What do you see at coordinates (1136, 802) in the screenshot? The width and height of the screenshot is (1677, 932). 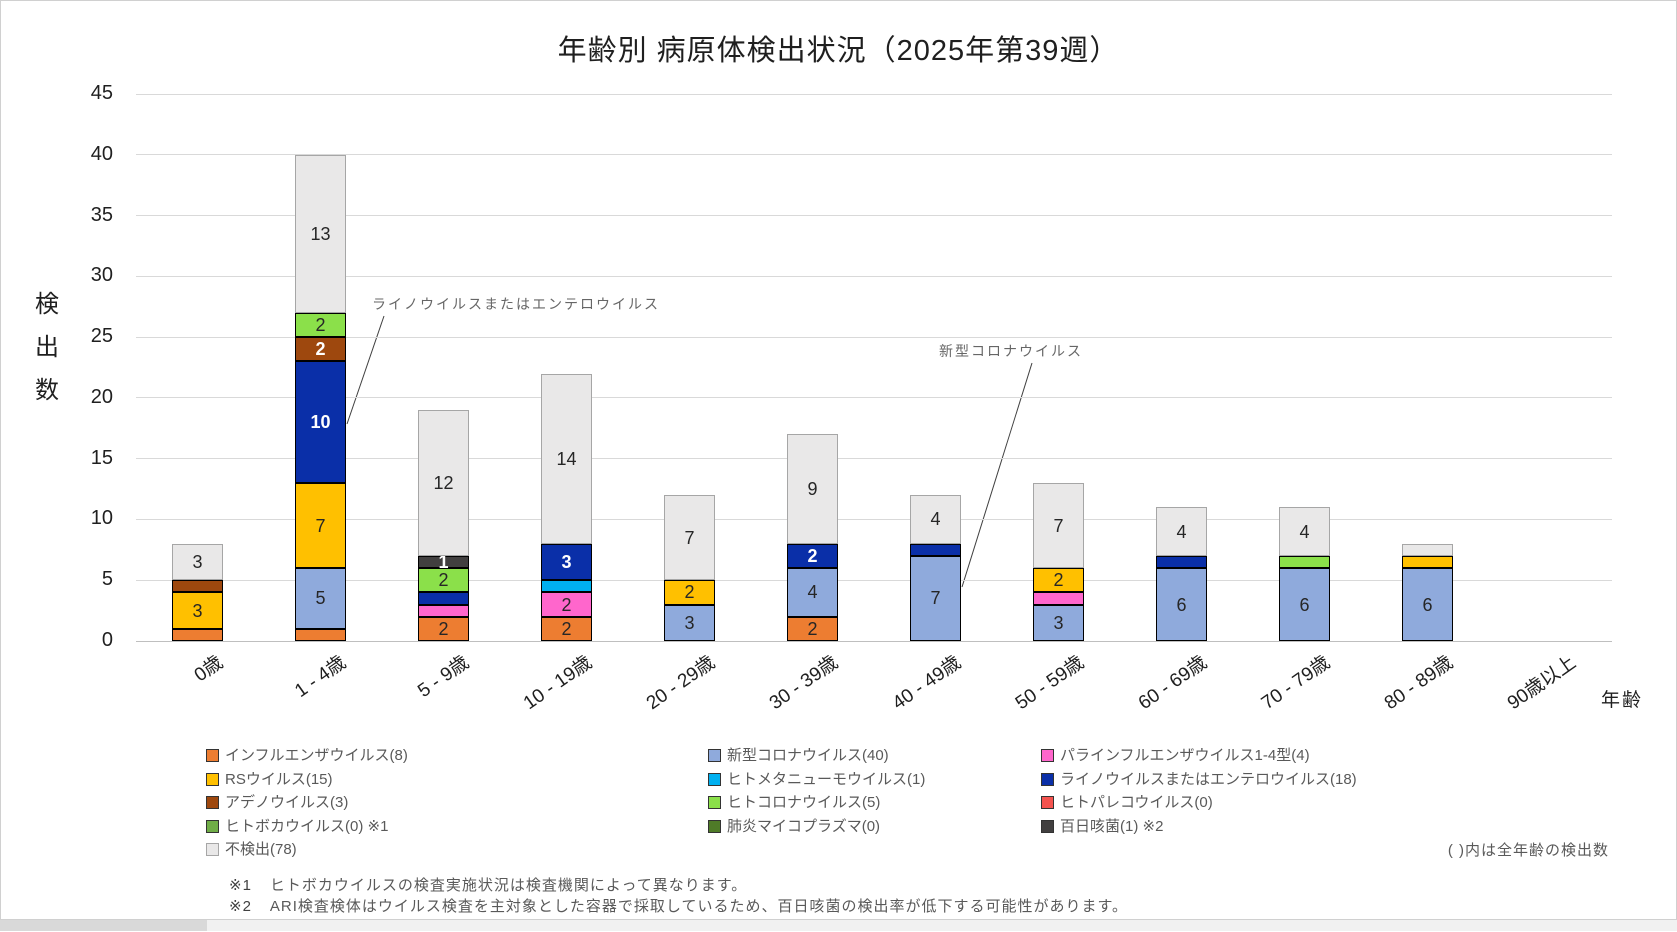 I see `legend-label: ヒトパレコウイルス(0)` at bounding box center [1136, 802].